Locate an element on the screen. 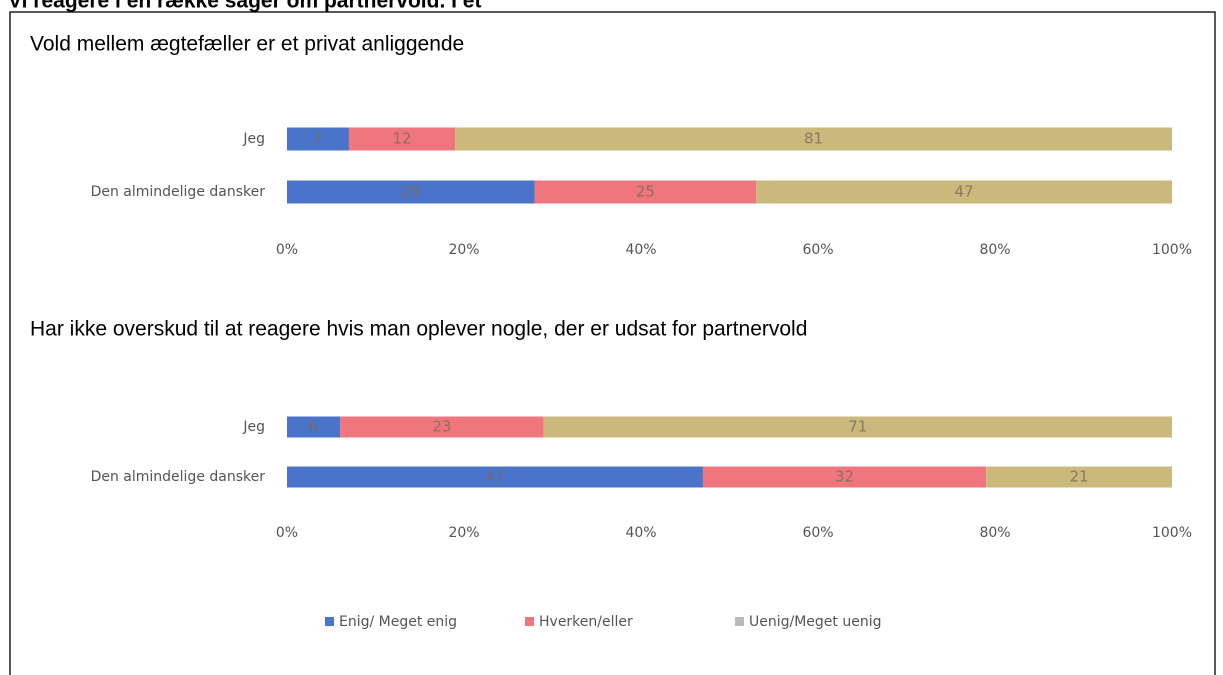 This screenshot has width=1223, height=675. data-label: 71 is located at coordinates (857, 427).